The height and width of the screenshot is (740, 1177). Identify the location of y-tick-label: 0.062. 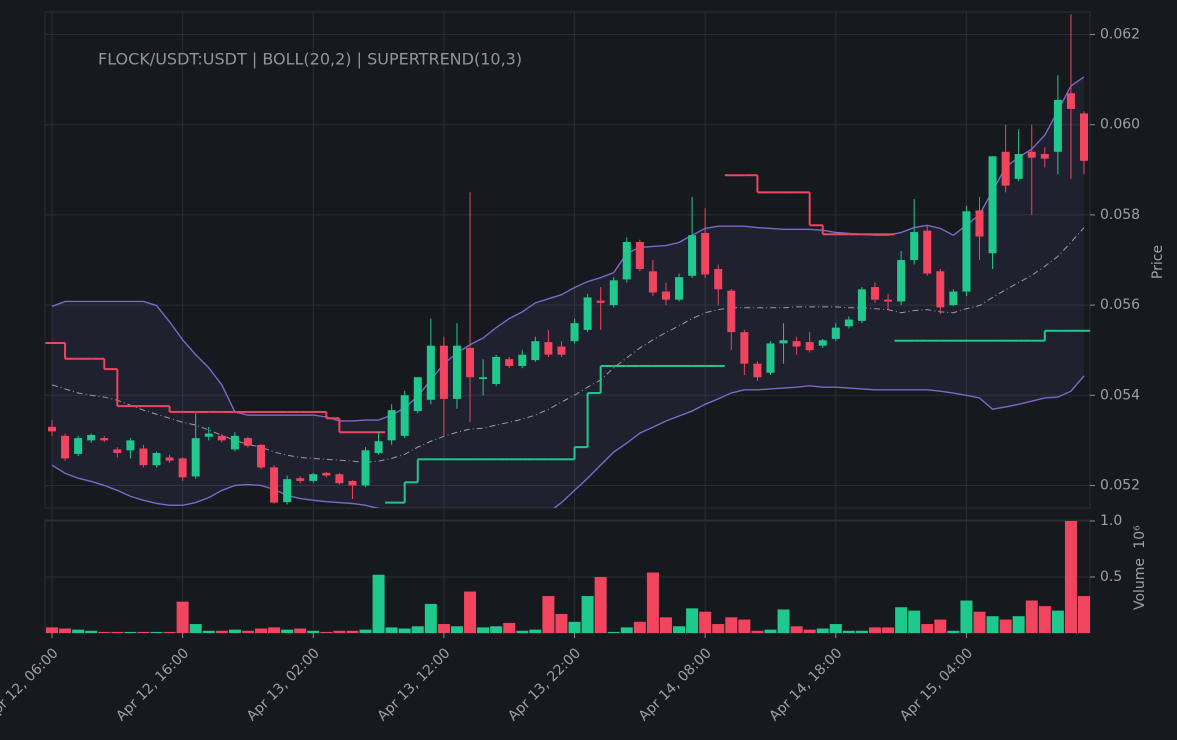
(1120, 35).